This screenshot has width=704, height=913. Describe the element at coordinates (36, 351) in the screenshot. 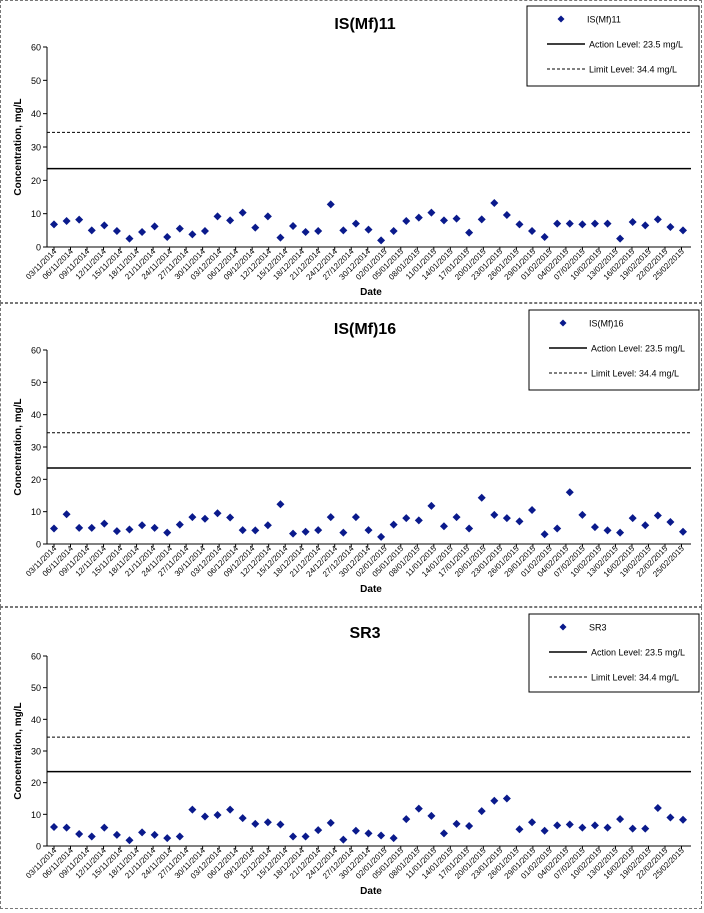

I see `y-tick-label: 60` at that location.